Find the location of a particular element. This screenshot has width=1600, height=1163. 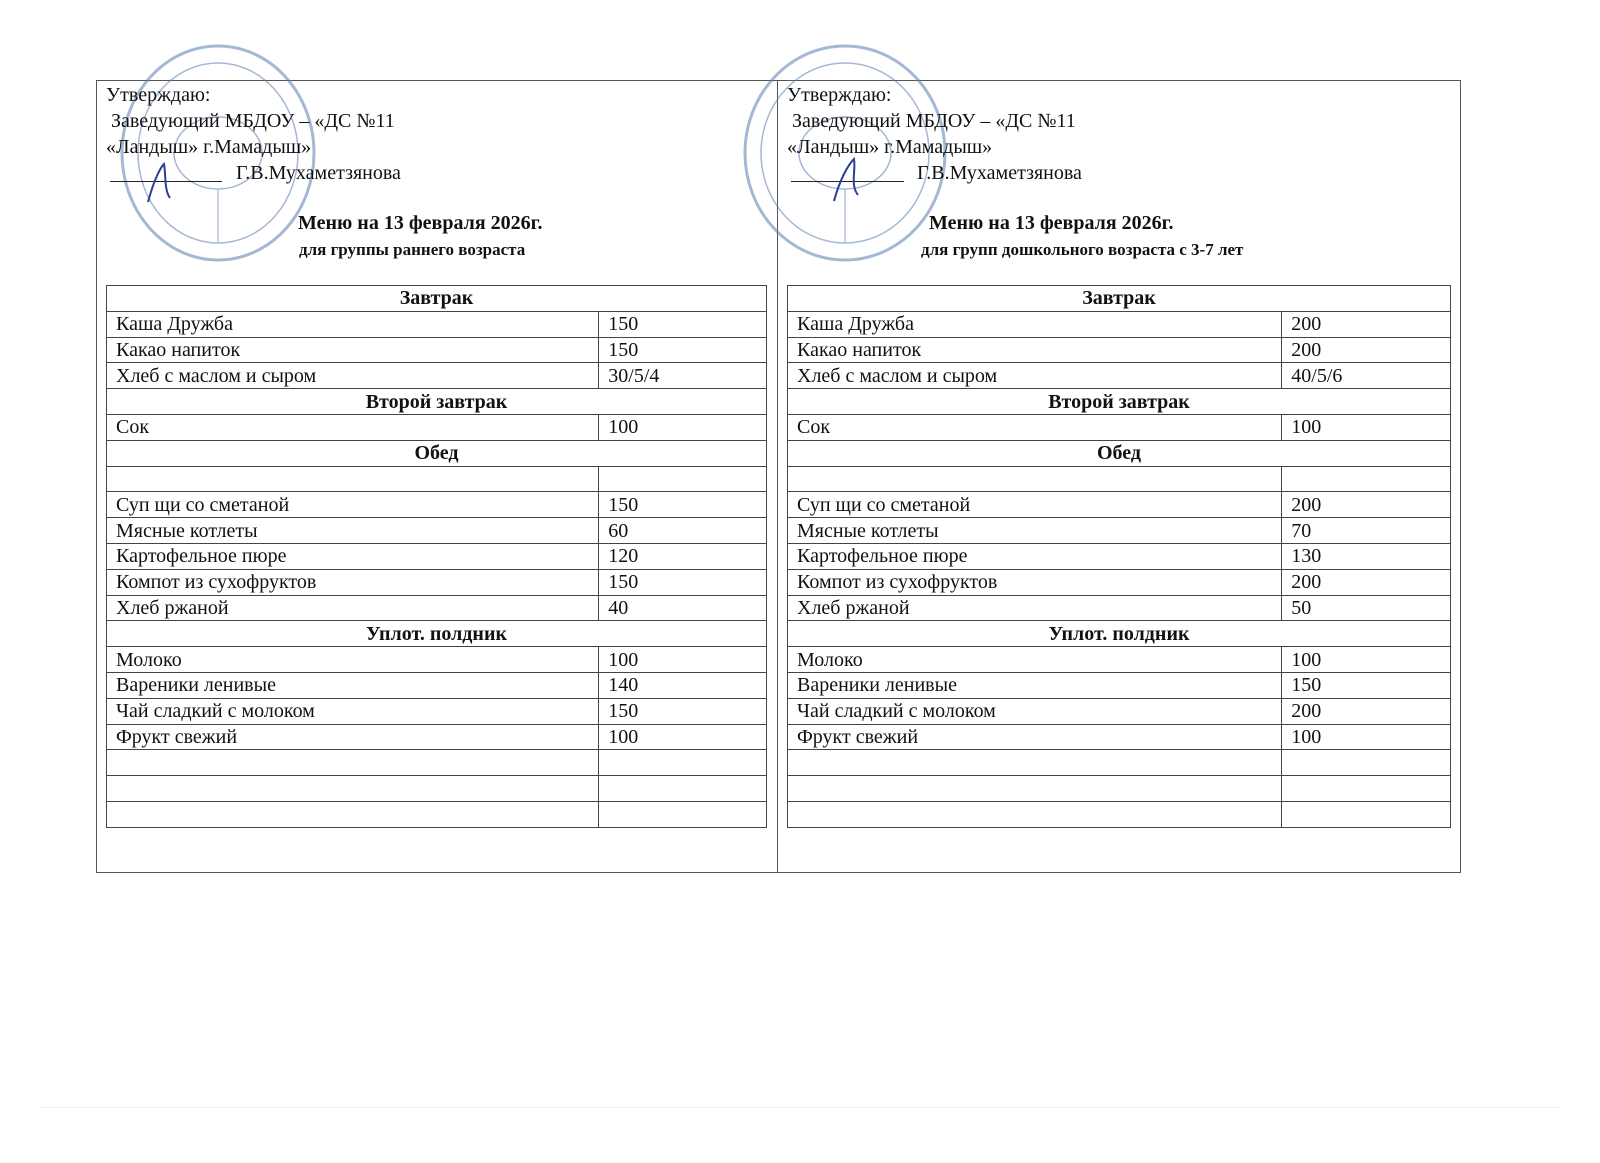

dish-row: Суп щи со сметаной 150 is located at coordinates (436, 505).